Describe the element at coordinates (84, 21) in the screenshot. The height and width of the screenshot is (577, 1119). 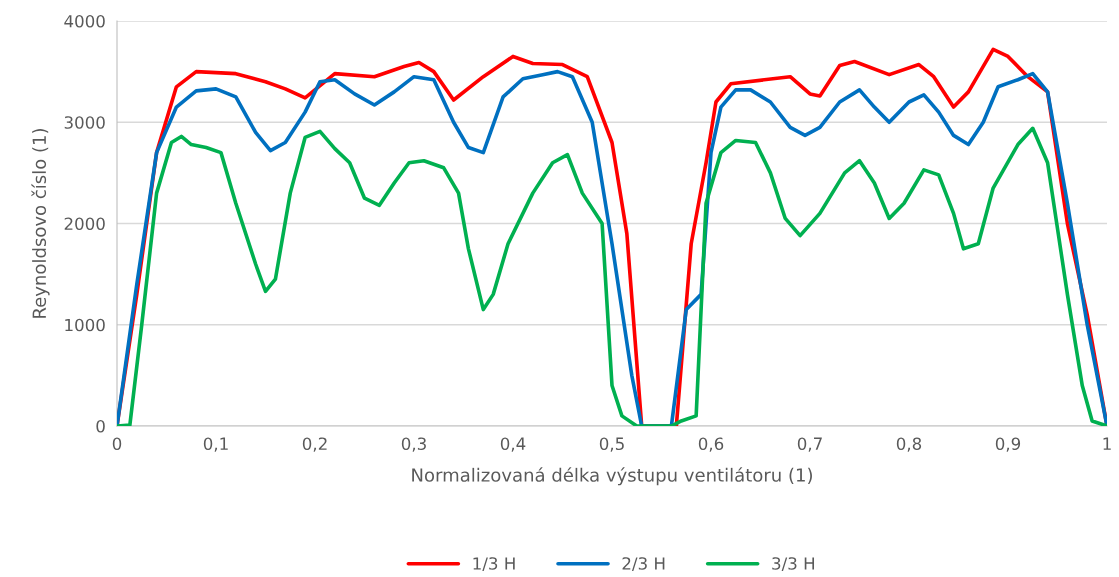
I see `y-tick-label: 4000` at that location.